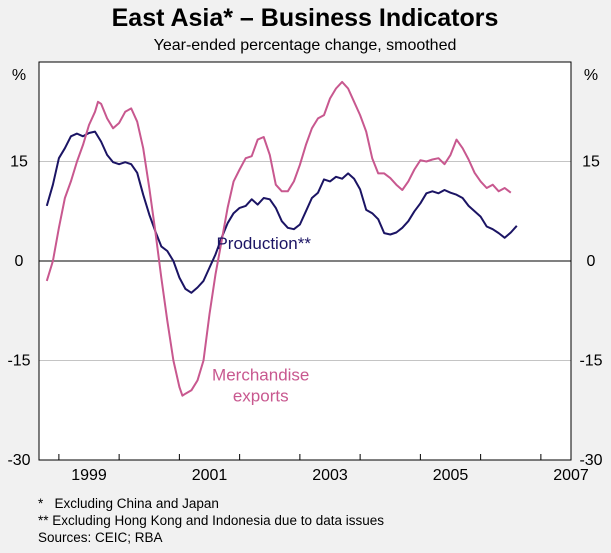  What do you see at coordinates (591, 261) in the screenshot?
I see `y-tick-label-right: 0` at bounding box center [591, 261].